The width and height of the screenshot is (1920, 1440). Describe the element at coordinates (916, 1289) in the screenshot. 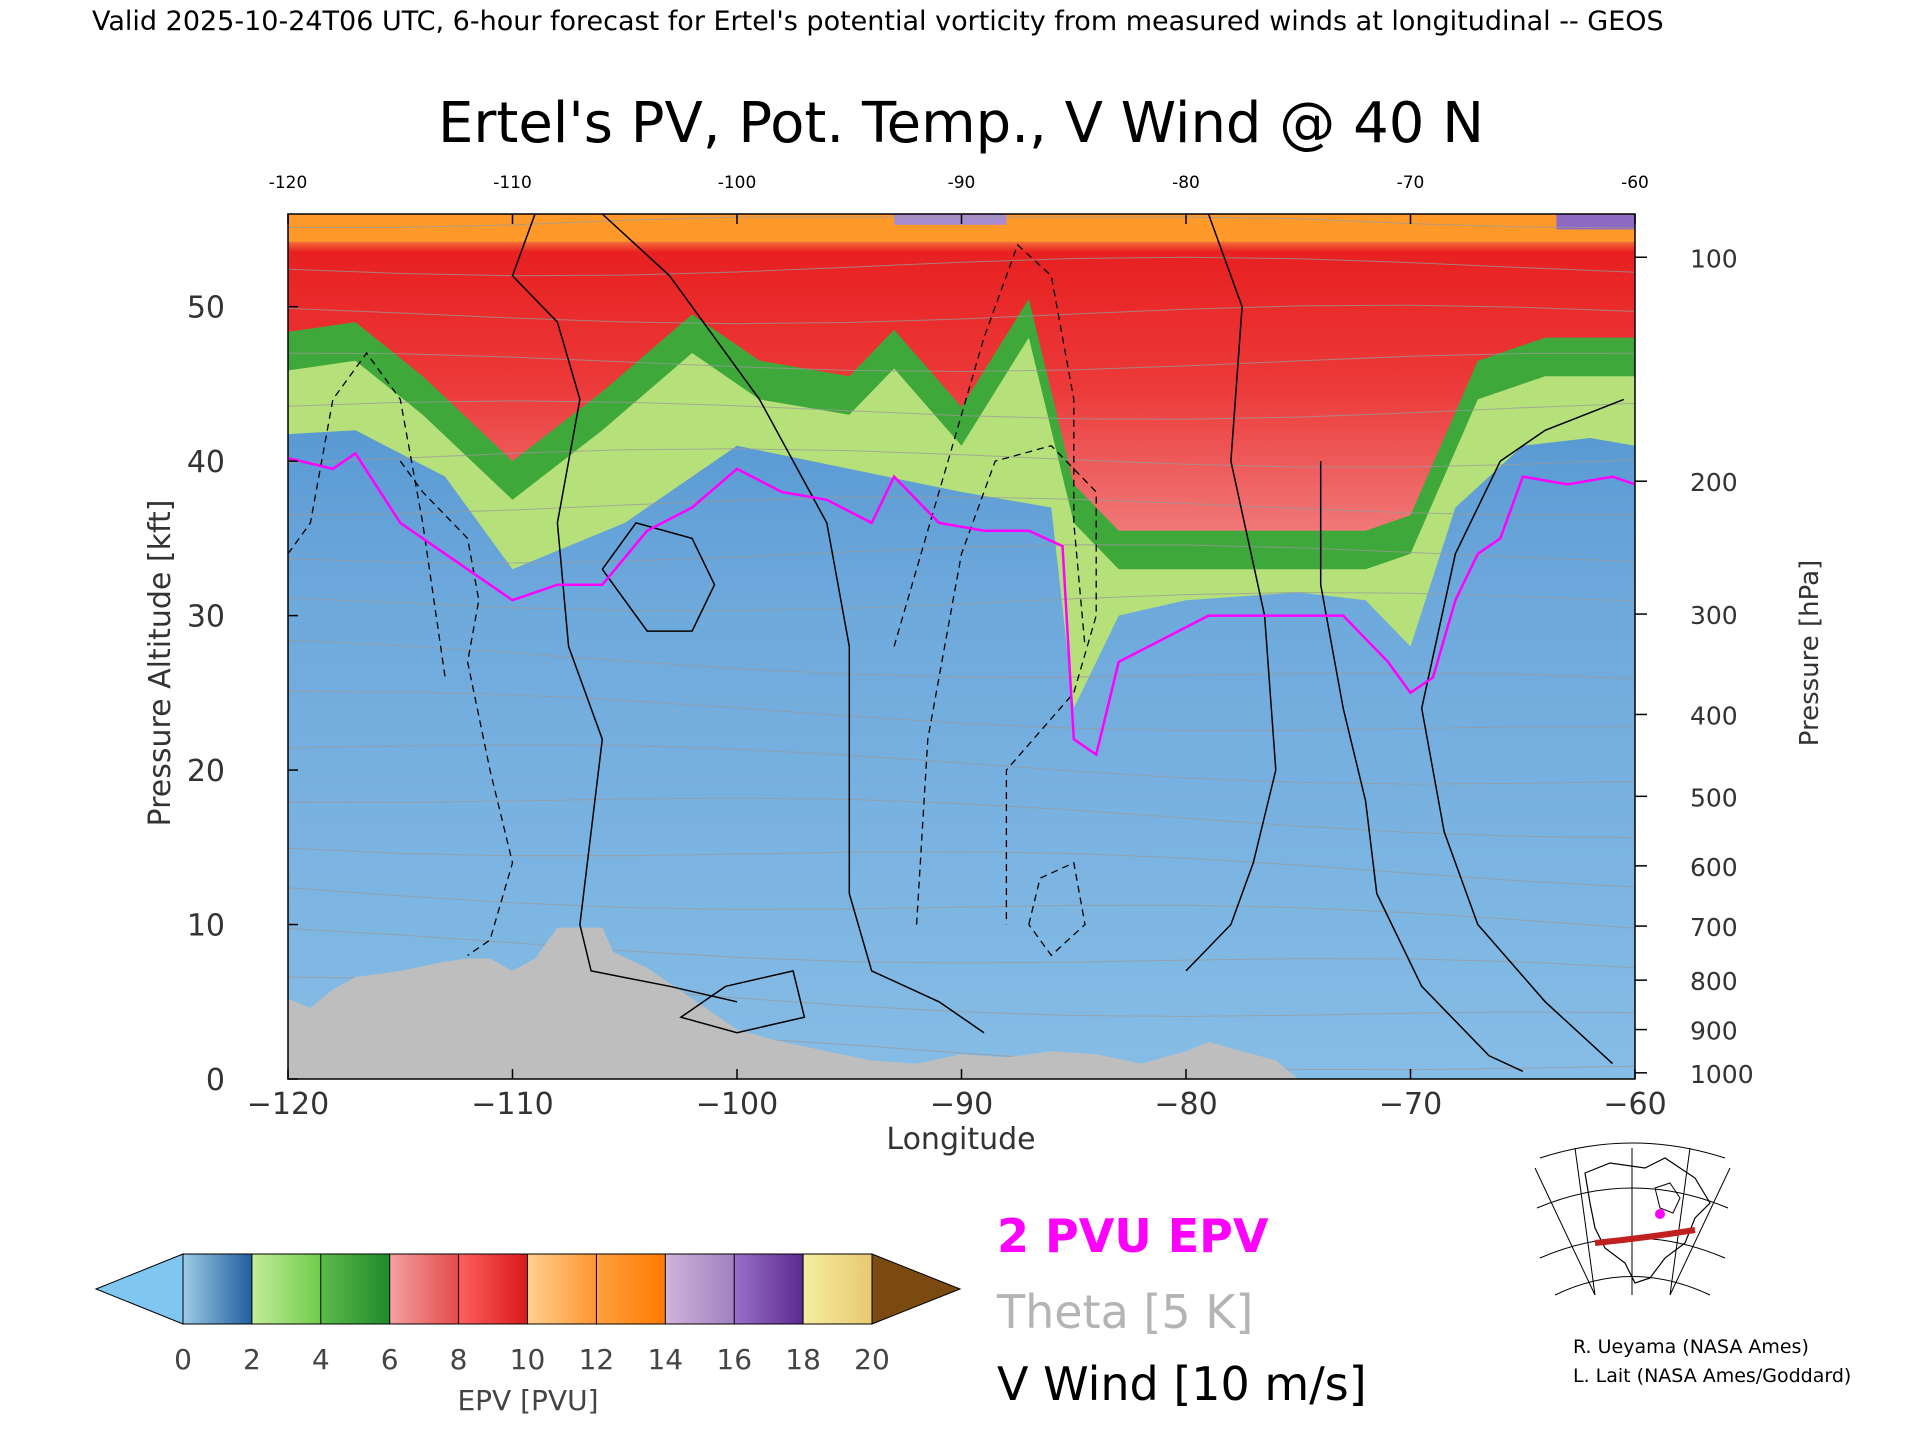

I see `colorbar-over-arrow` at that location.